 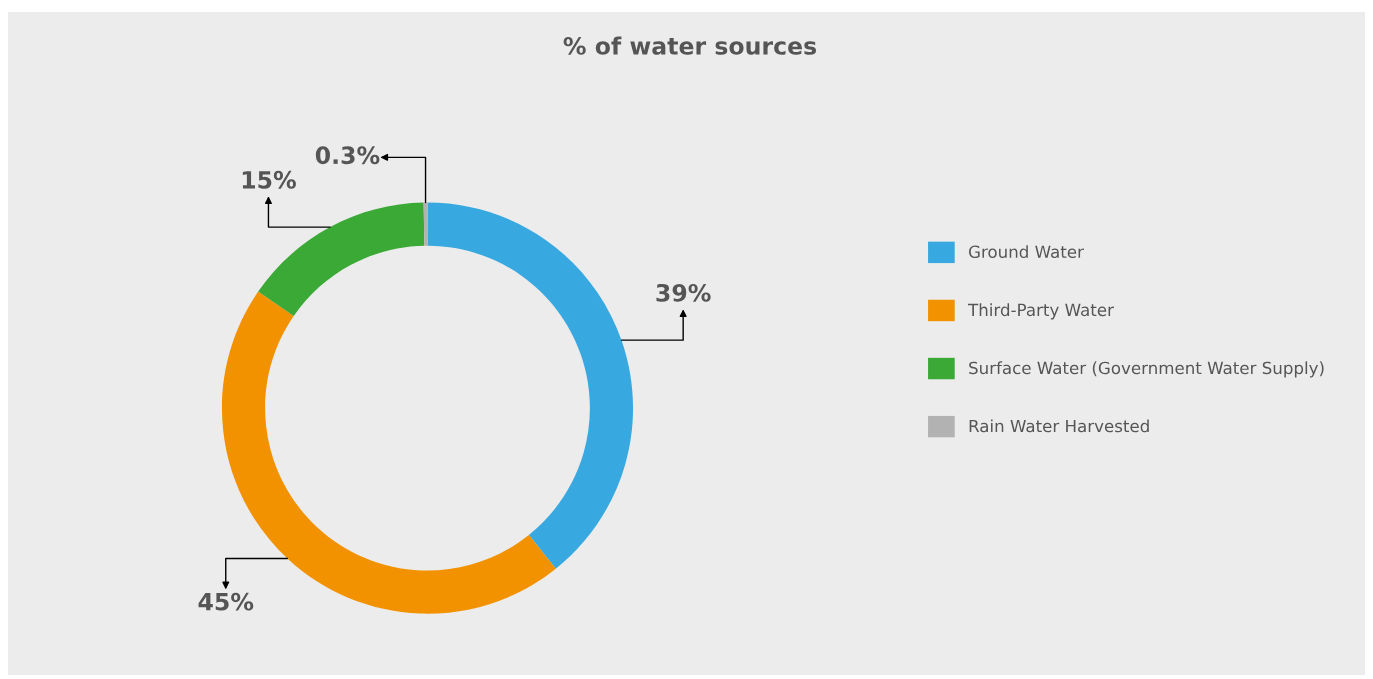 What do you see at coordinates (1041, 311) in the screenshot?
I see `legend-label: Third-Party Water` at bounding box center [1041, 311].